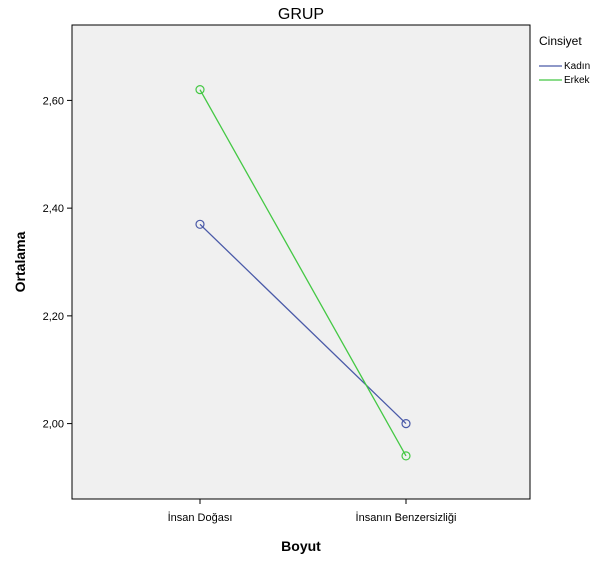 The image size is (596, 565). Describe the element at coordinates (53, 101) in the screenshot. I see `y-tick-label: 2,60` at that location.